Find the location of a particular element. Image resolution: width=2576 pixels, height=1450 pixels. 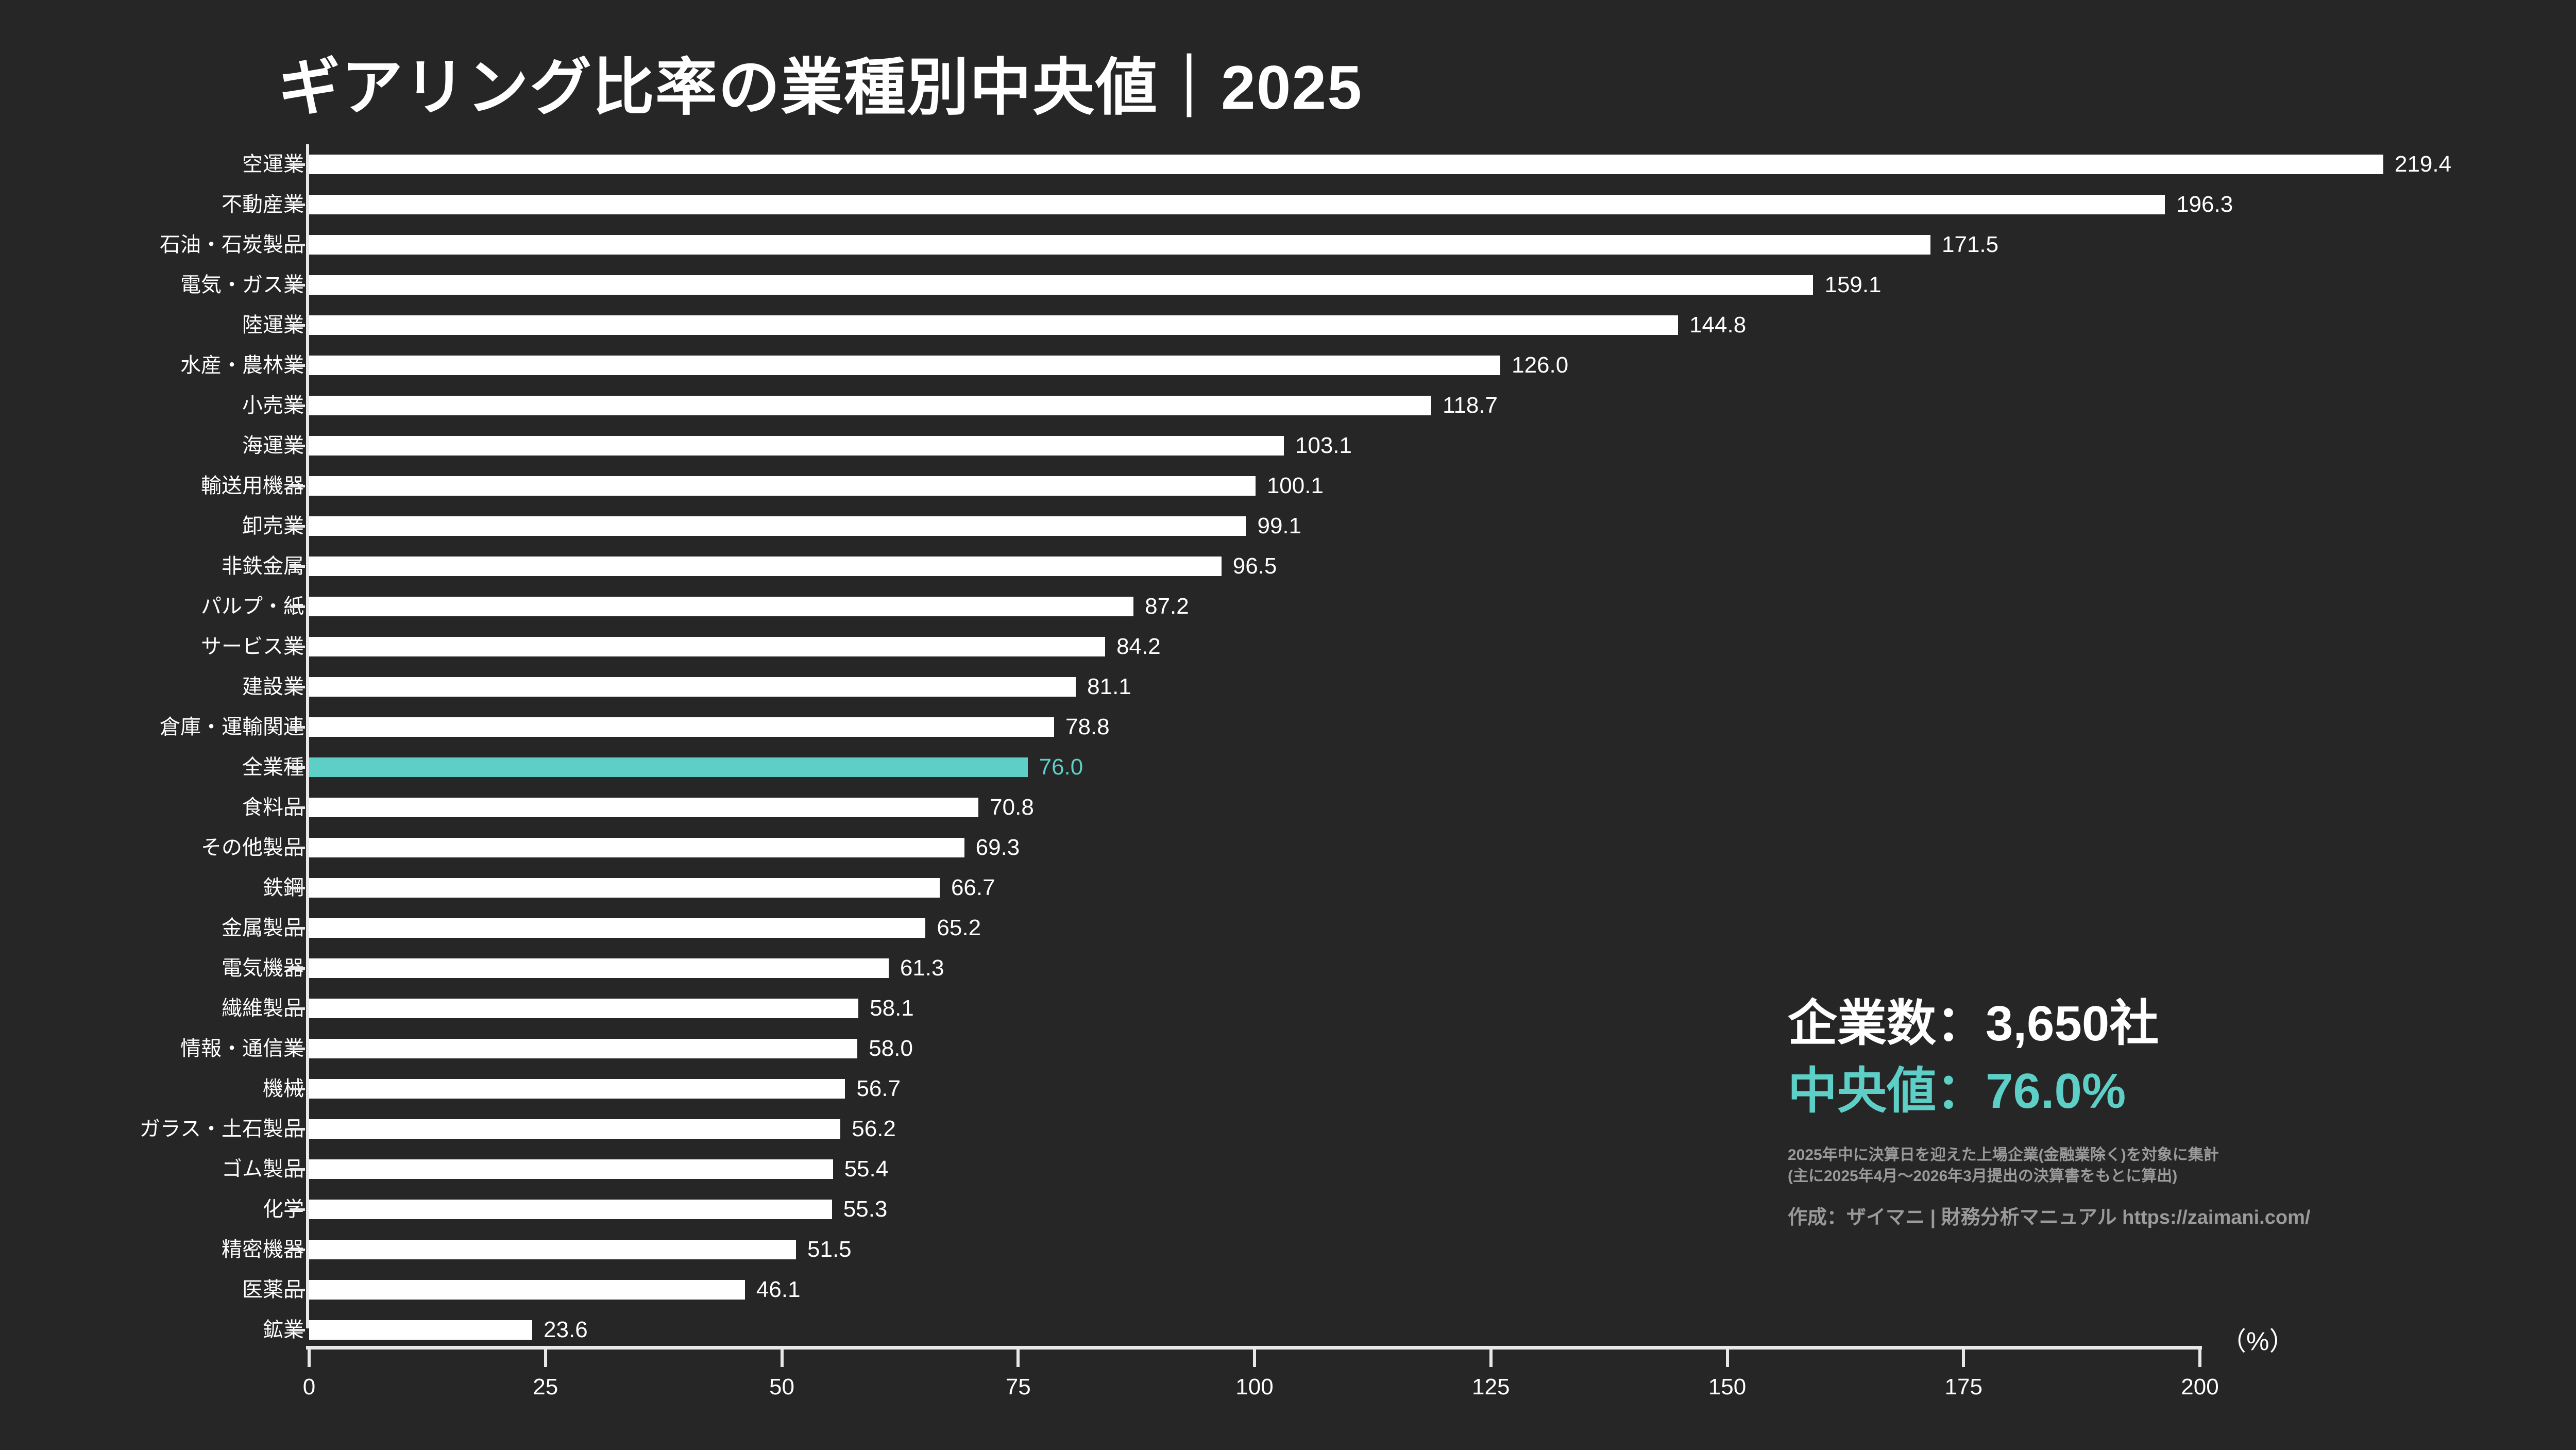

bar-value-label: 55.3 is located at coordinates (865, 1209).